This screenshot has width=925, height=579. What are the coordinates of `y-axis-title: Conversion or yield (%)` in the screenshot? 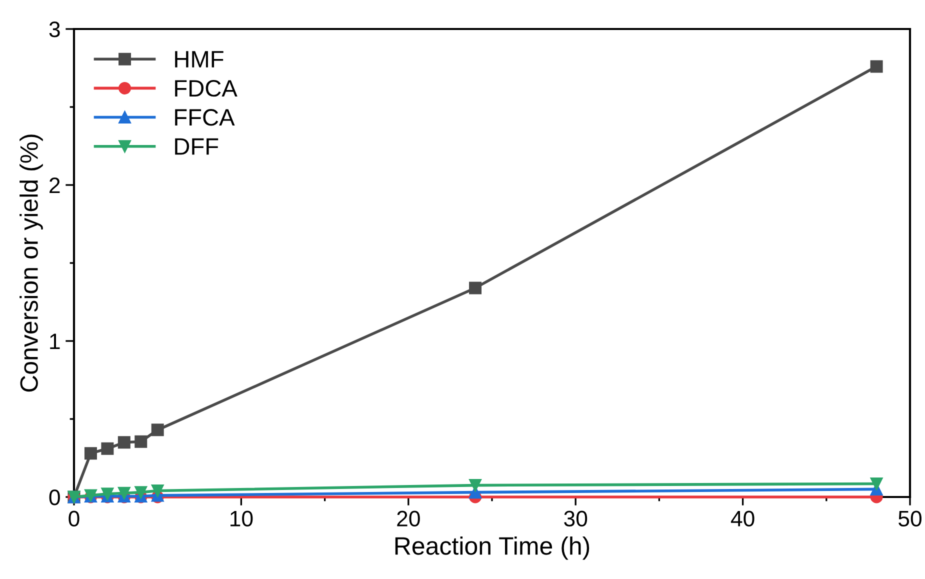 It's located at (31, 263).